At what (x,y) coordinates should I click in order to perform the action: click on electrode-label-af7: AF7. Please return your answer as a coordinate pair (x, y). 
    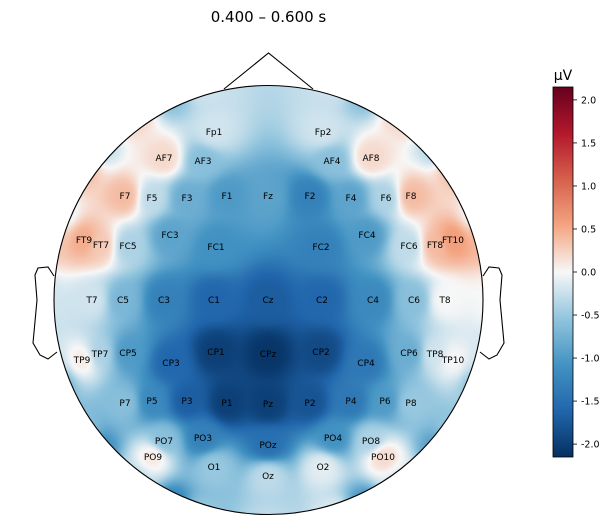
    Looking at the image, I should click on (163, 159).